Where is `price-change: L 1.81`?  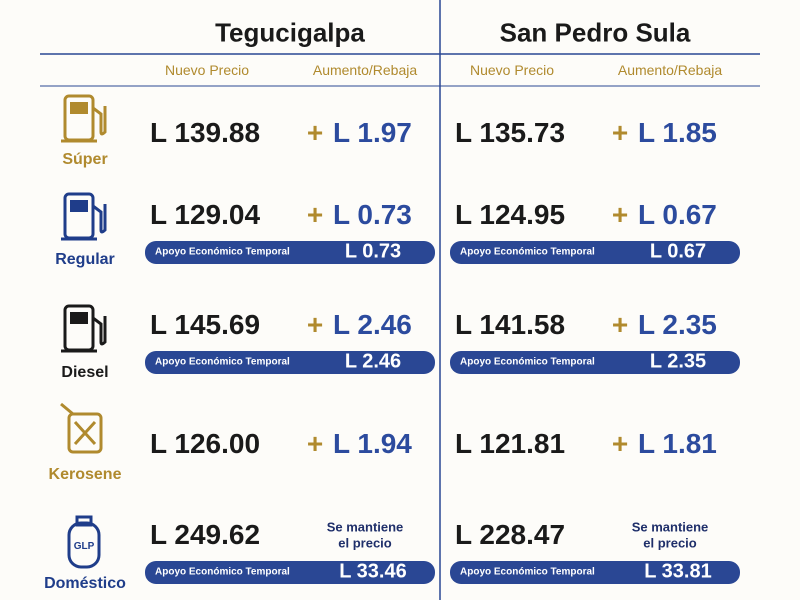 price-change: L 1.81 is located at coordinates (677, 443).